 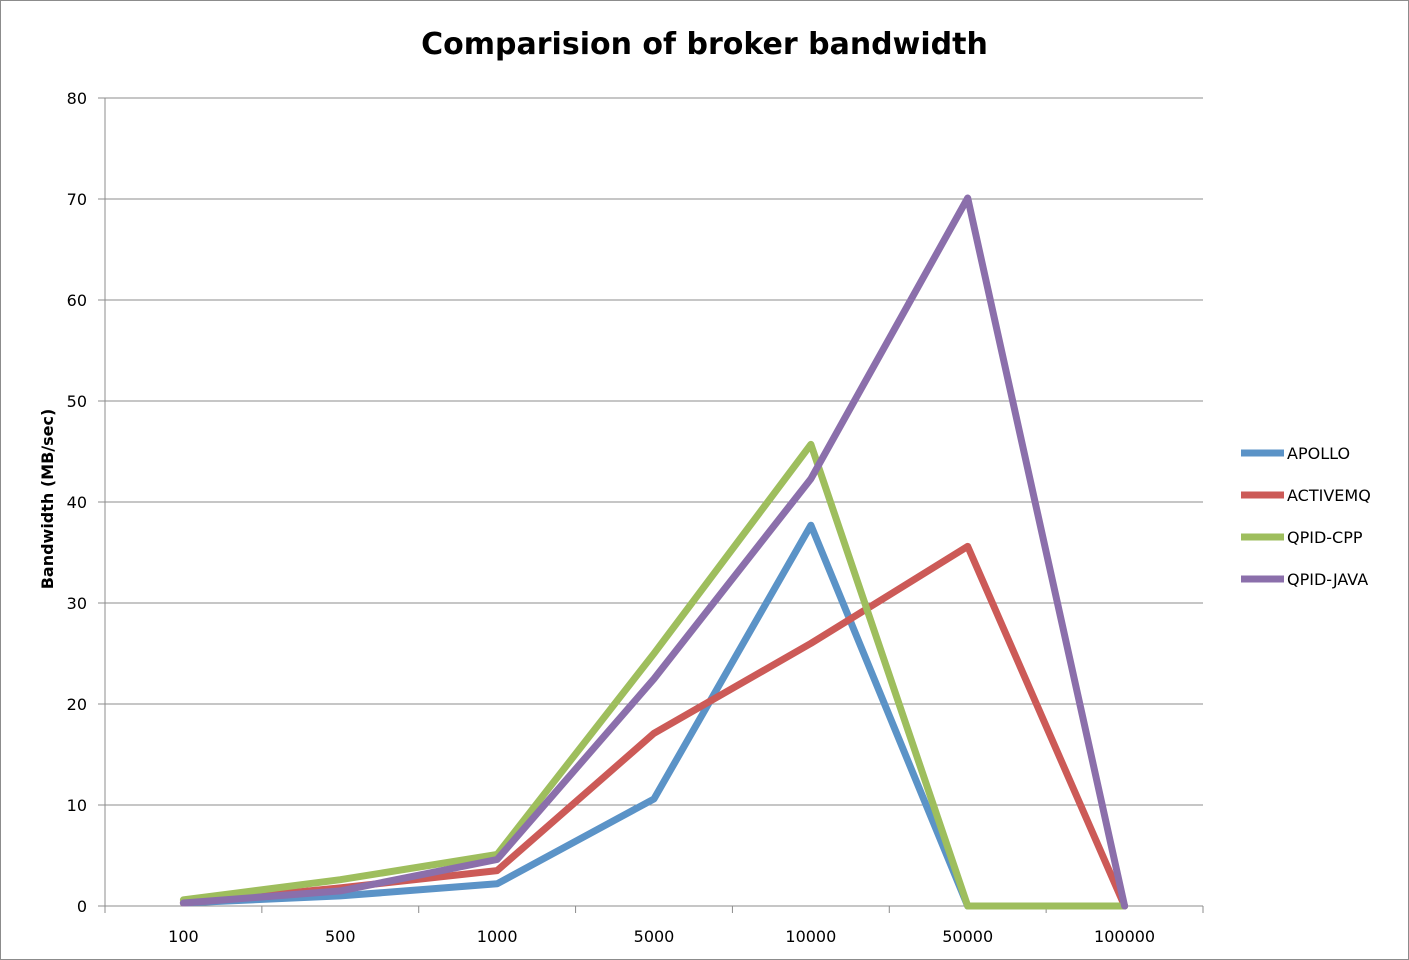 What do you see at coordinates (77, 502) in the screenshot?
I see `y-tick-label: 40` at bounding box center [77, 502].